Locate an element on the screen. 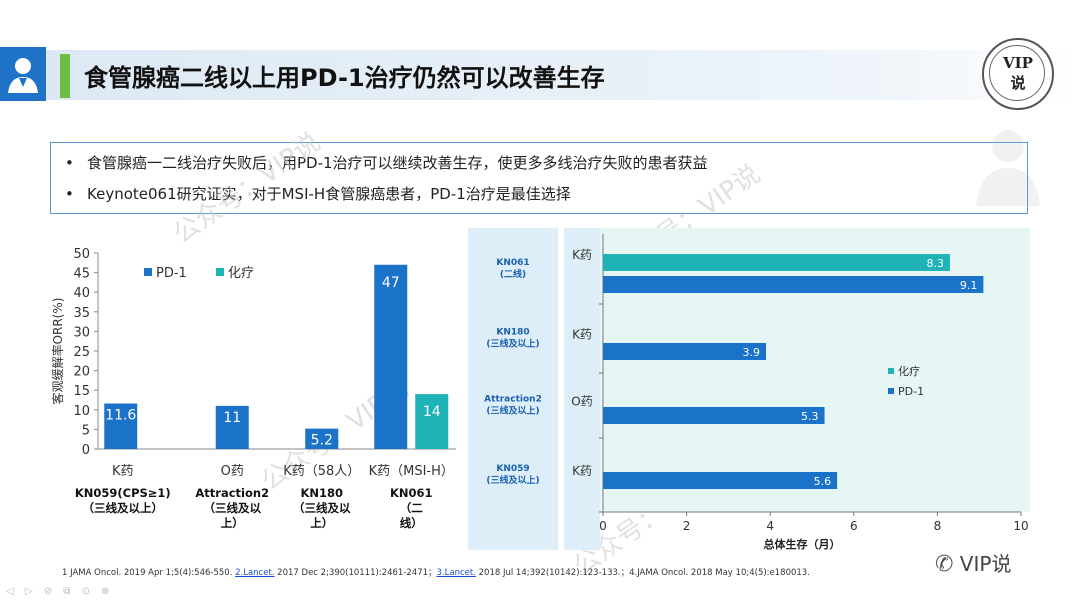 Image resolution: width=1080 pixels, height=608 pixels. doctor-logo-box is located at coordinates (23, 74).